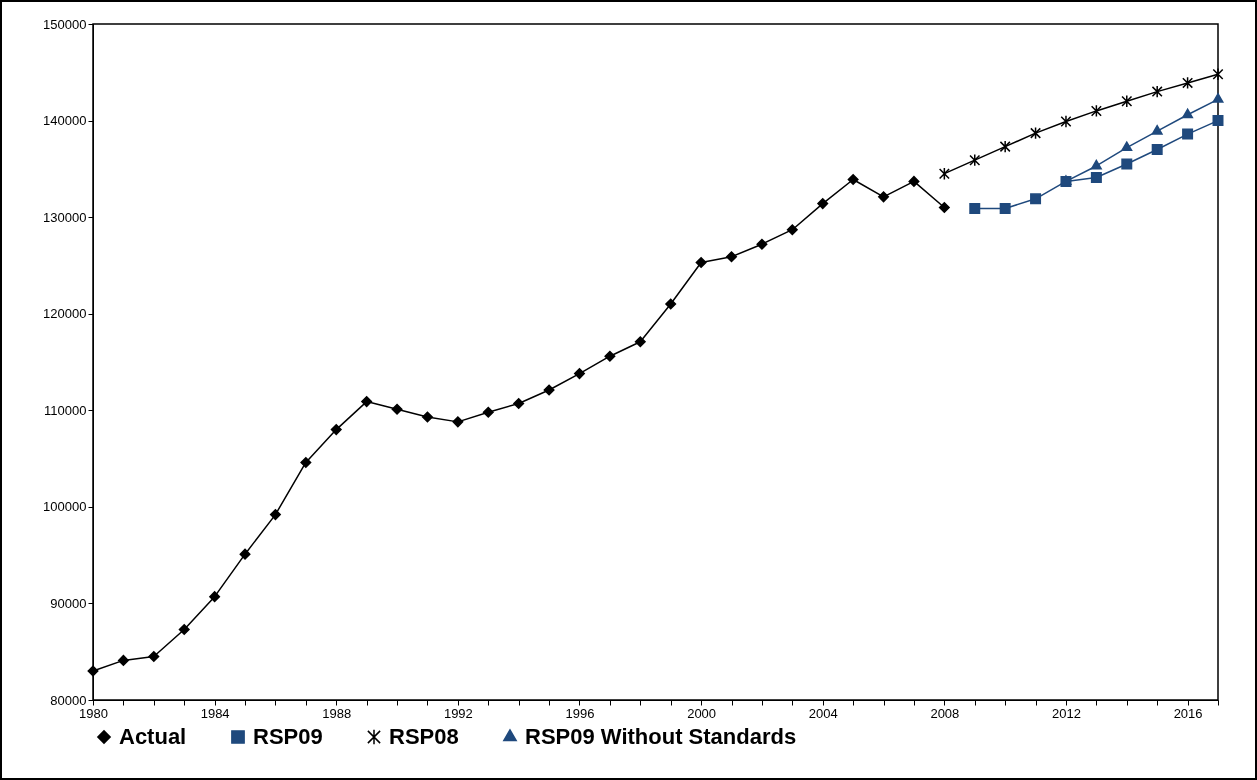 The width and height of the screenshot is (1257, 780). Describe the element at coordinates (68, 700) in the screenshot. I see `y-tick-label: 80000` at that location.